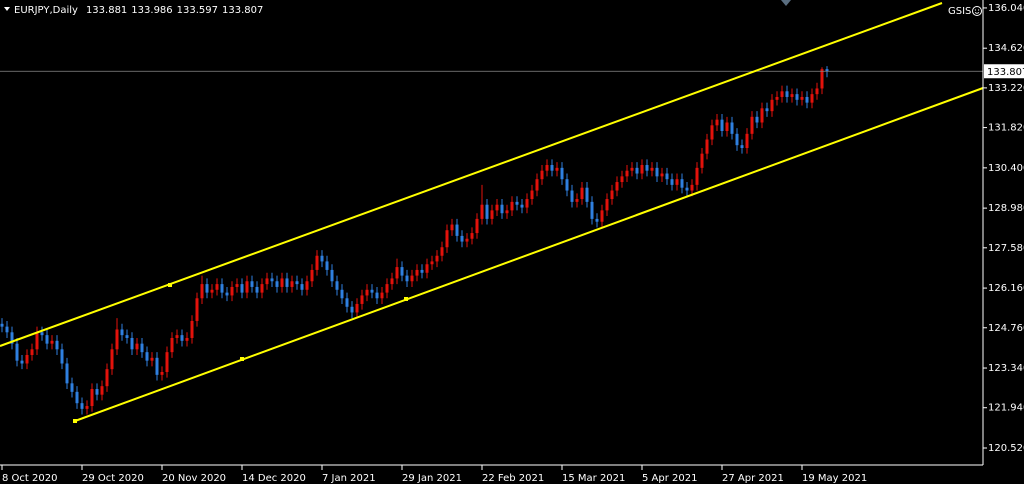 This screenshot has height=484, width=1024. Describe the element at coordinates (1006, 408) in the screenshot. I see `y-tick-label: 121.940` at that location.